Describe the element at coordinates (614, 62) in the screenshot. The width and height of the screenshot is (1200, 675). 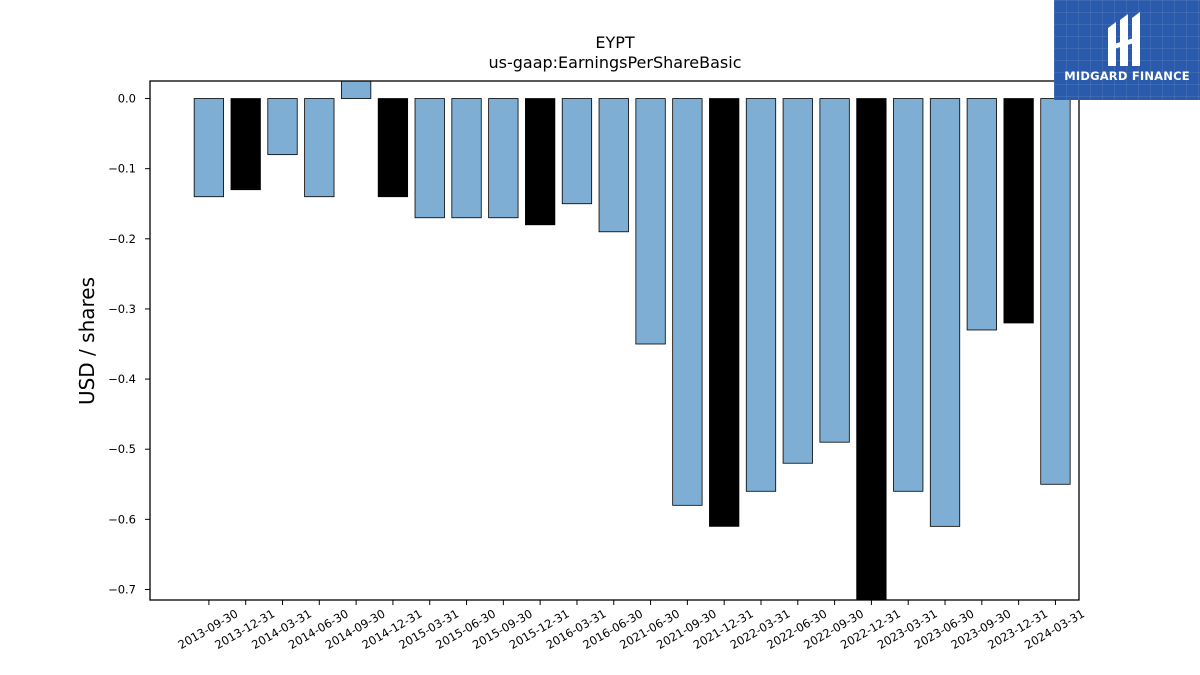
I see `chart-subtitle: us-gaap:EarningsPerShareBasic` at that location.